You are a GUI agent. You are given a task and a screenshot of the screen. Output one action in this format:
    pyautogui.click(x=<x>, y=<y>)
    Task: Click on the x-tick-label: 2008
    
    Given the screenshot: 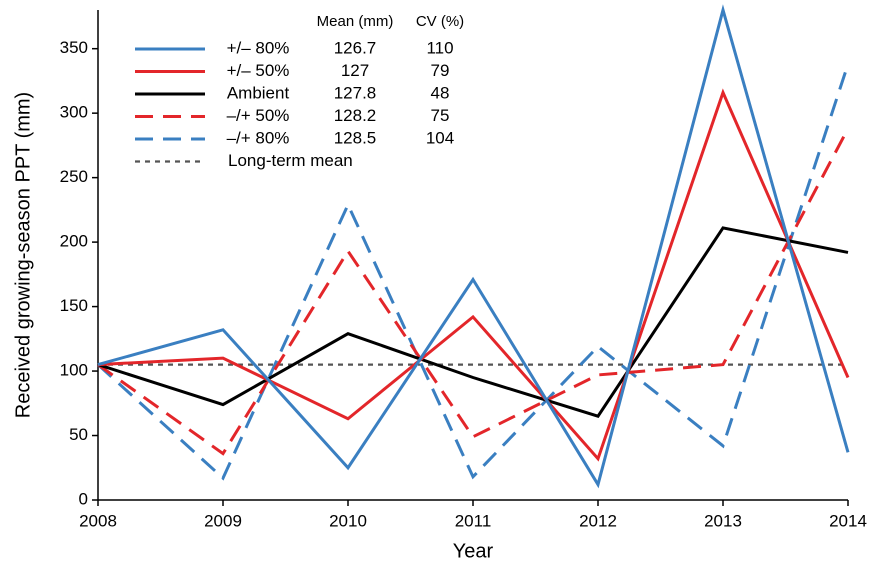 What is the action you would take?
    pyautogui.click(x=98, y=520)
    